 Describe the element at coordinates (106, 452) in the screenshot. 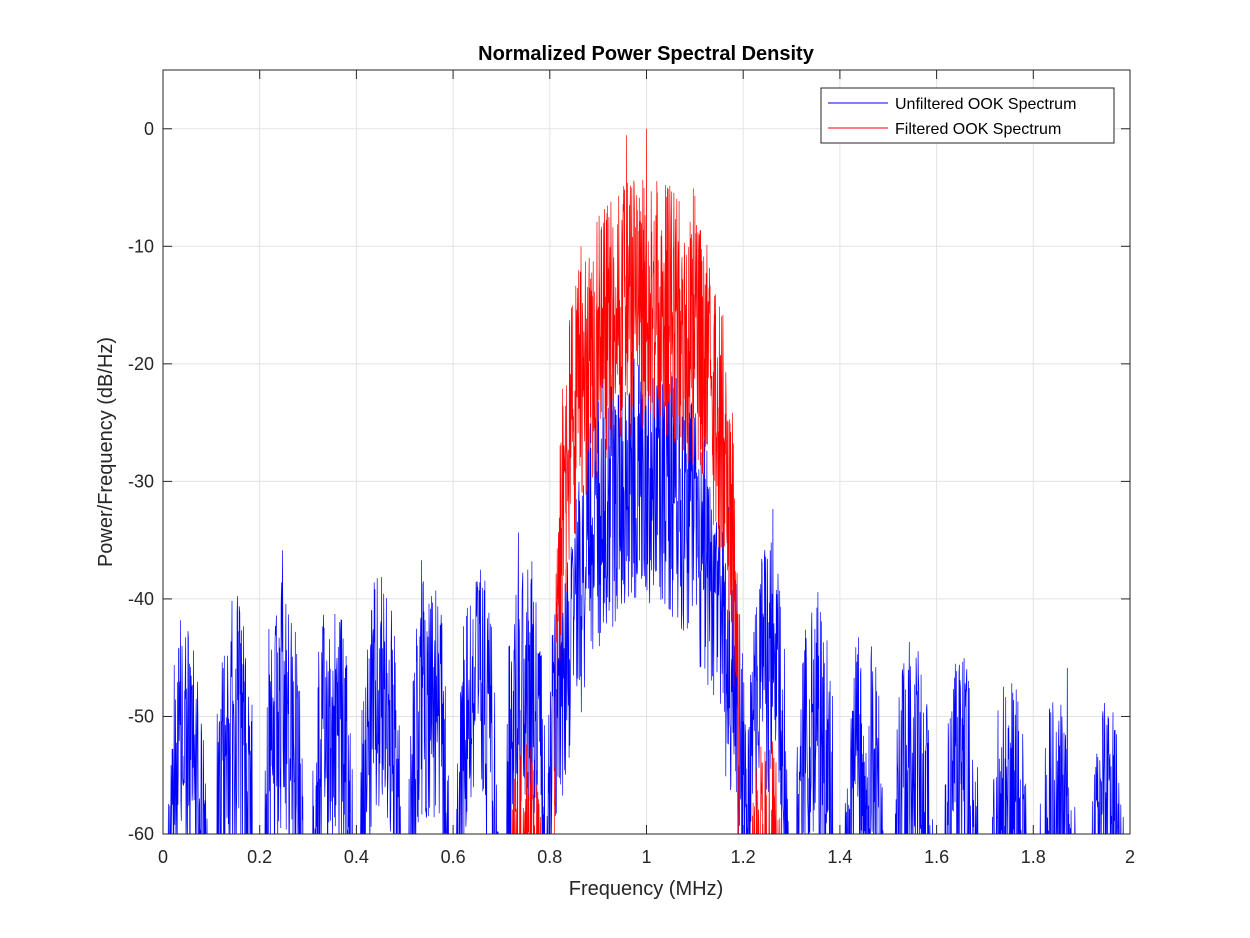

I see `y-axis-label: Power/Frequency (dB/Hz)` at that location.